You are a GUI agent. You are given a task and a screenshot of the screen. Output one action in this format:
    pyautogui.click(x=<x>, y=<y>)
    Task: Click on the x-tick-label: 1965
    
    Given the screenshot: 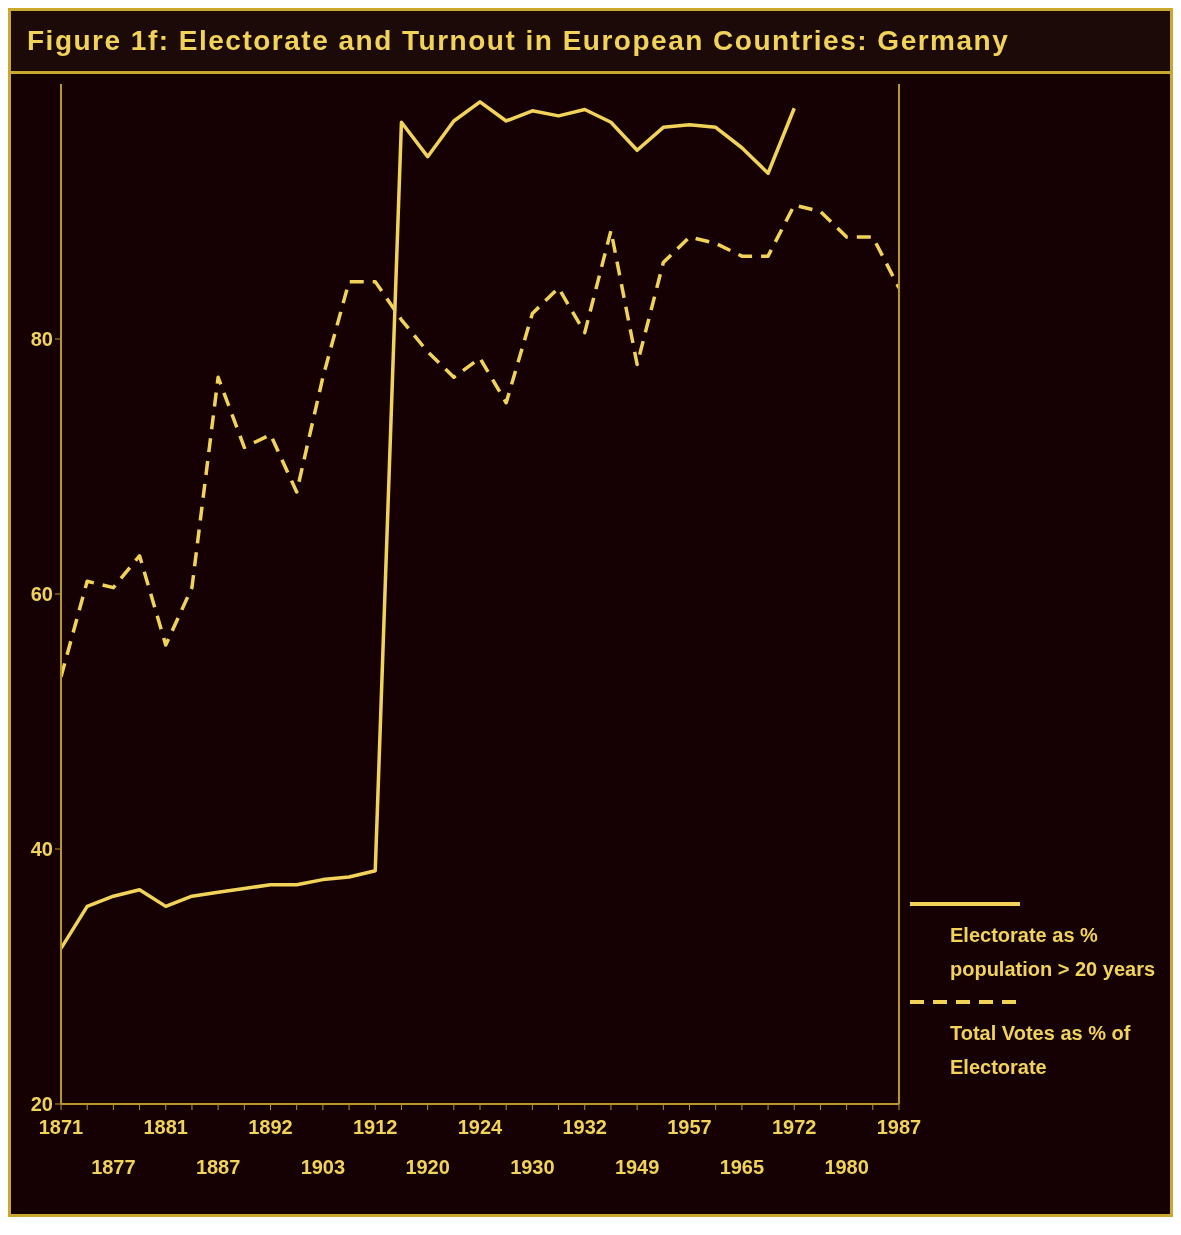 What is the action you would take?
    pyautogui.click(x=742, y=1167)
    